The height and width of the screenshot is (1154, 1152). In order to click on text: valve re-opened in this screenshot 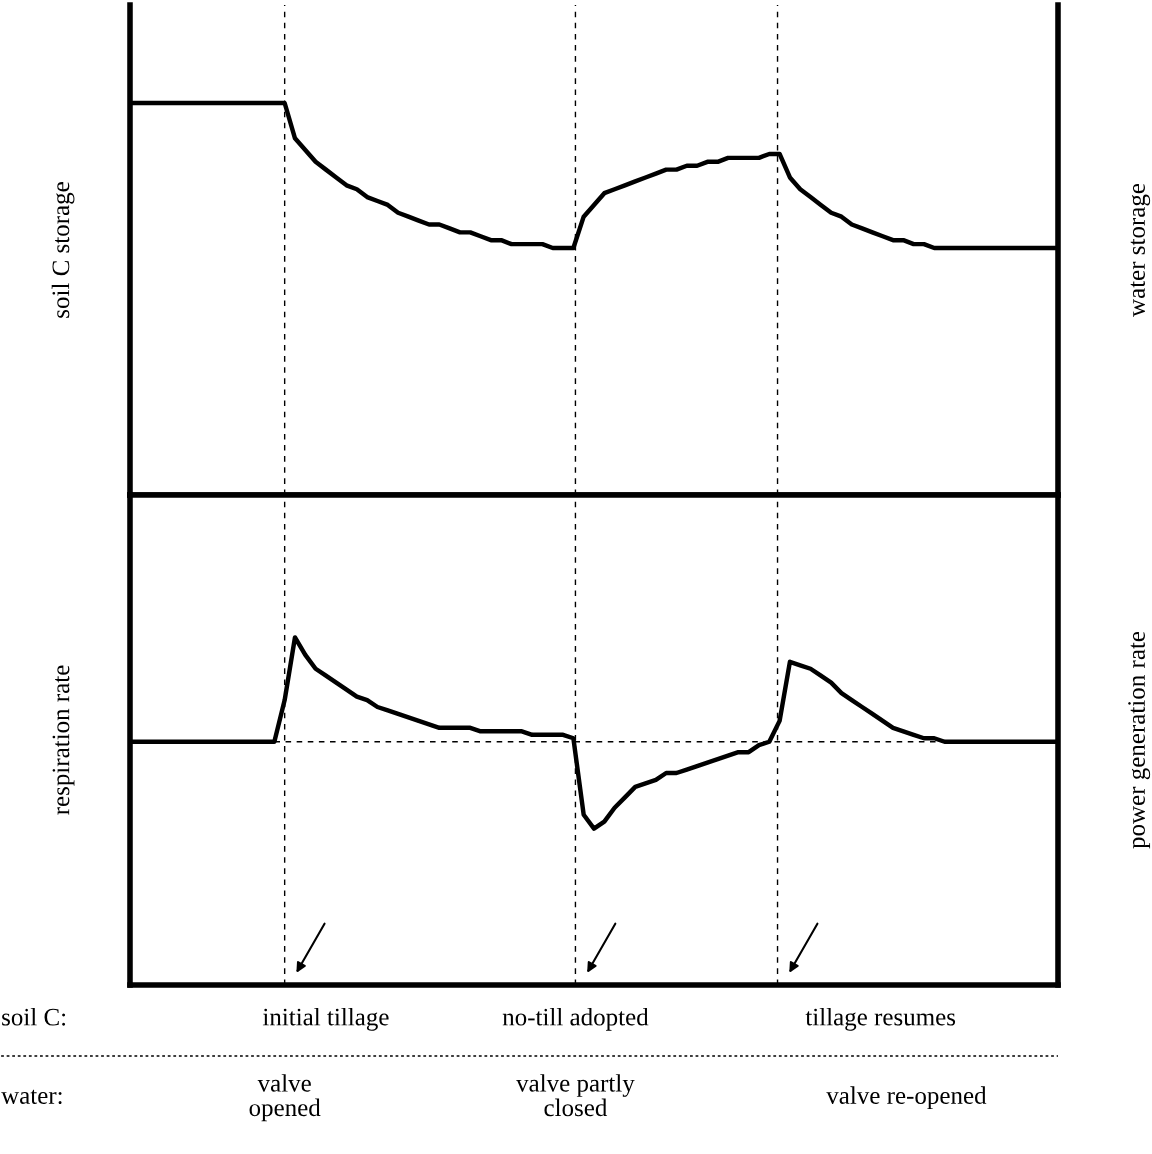, I will do `click(906, 1098)`.